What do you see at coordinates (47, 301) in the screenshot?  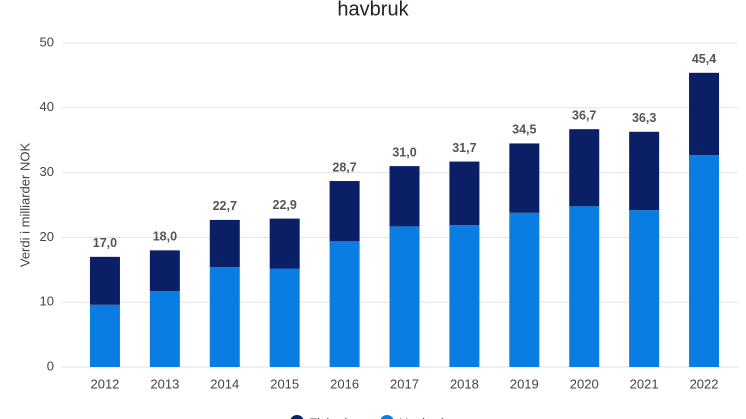 I see `y-tick-label: 10` at bounding box center [47, 301].